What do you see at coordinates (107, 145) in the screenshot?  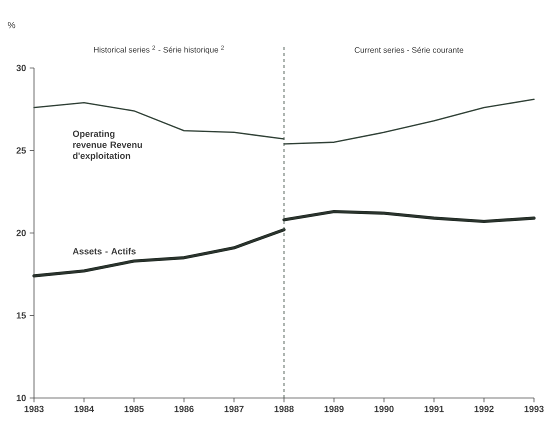 I see `series-label: Operating revenue Revenu d'exploitation` at bounding box center [107, 145].